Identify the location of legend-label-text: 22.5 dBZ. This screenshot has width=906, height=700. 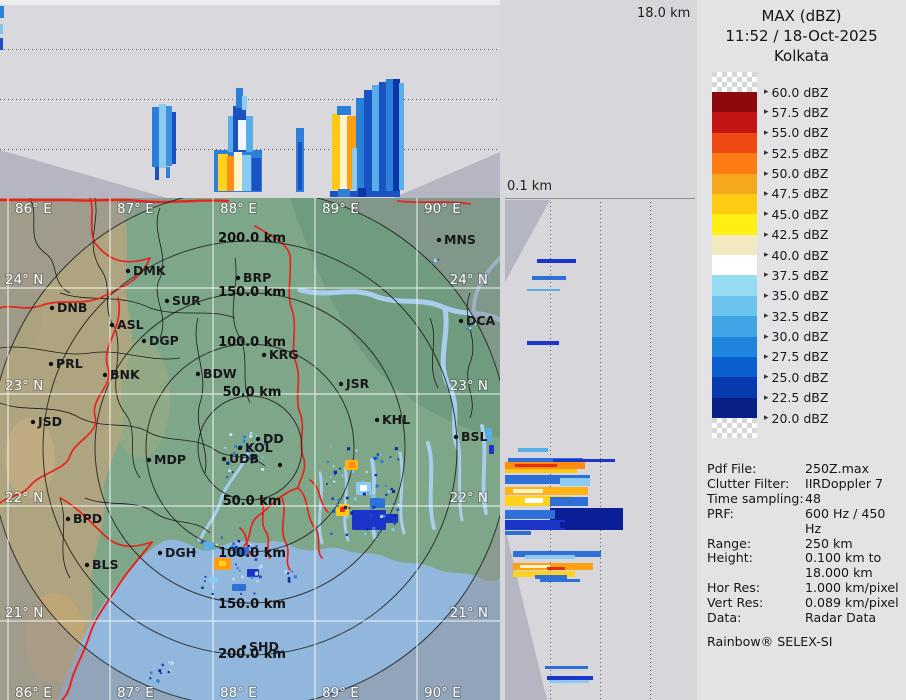
(800, 398).